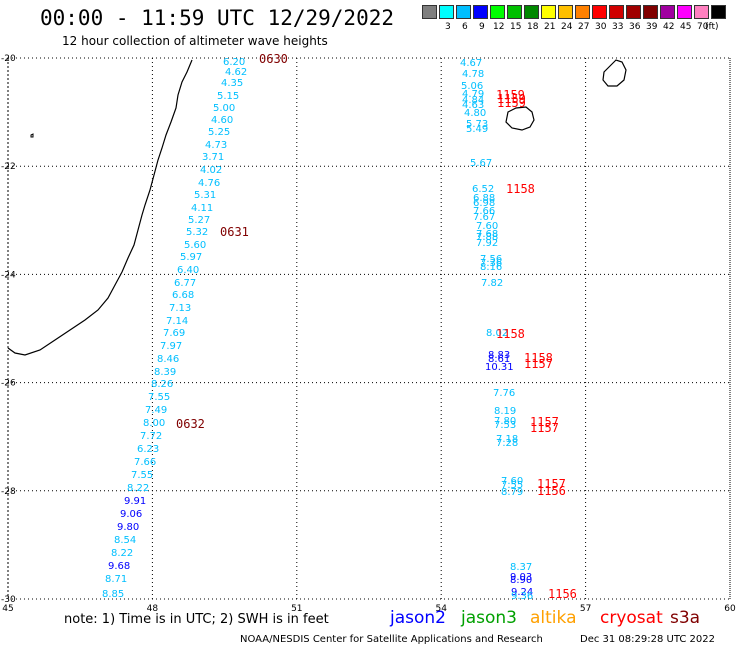 This screenshot has width=740, height=650. I want to click on generated-timestamp: Dec 31 08:29:28 UTC 2022, so click(647, 639).